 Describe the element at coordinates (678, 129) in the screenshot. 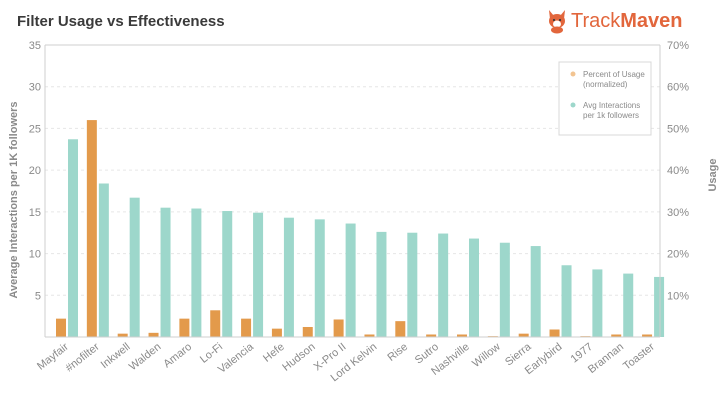

I see `y2-tick-label: 50%` at that location.